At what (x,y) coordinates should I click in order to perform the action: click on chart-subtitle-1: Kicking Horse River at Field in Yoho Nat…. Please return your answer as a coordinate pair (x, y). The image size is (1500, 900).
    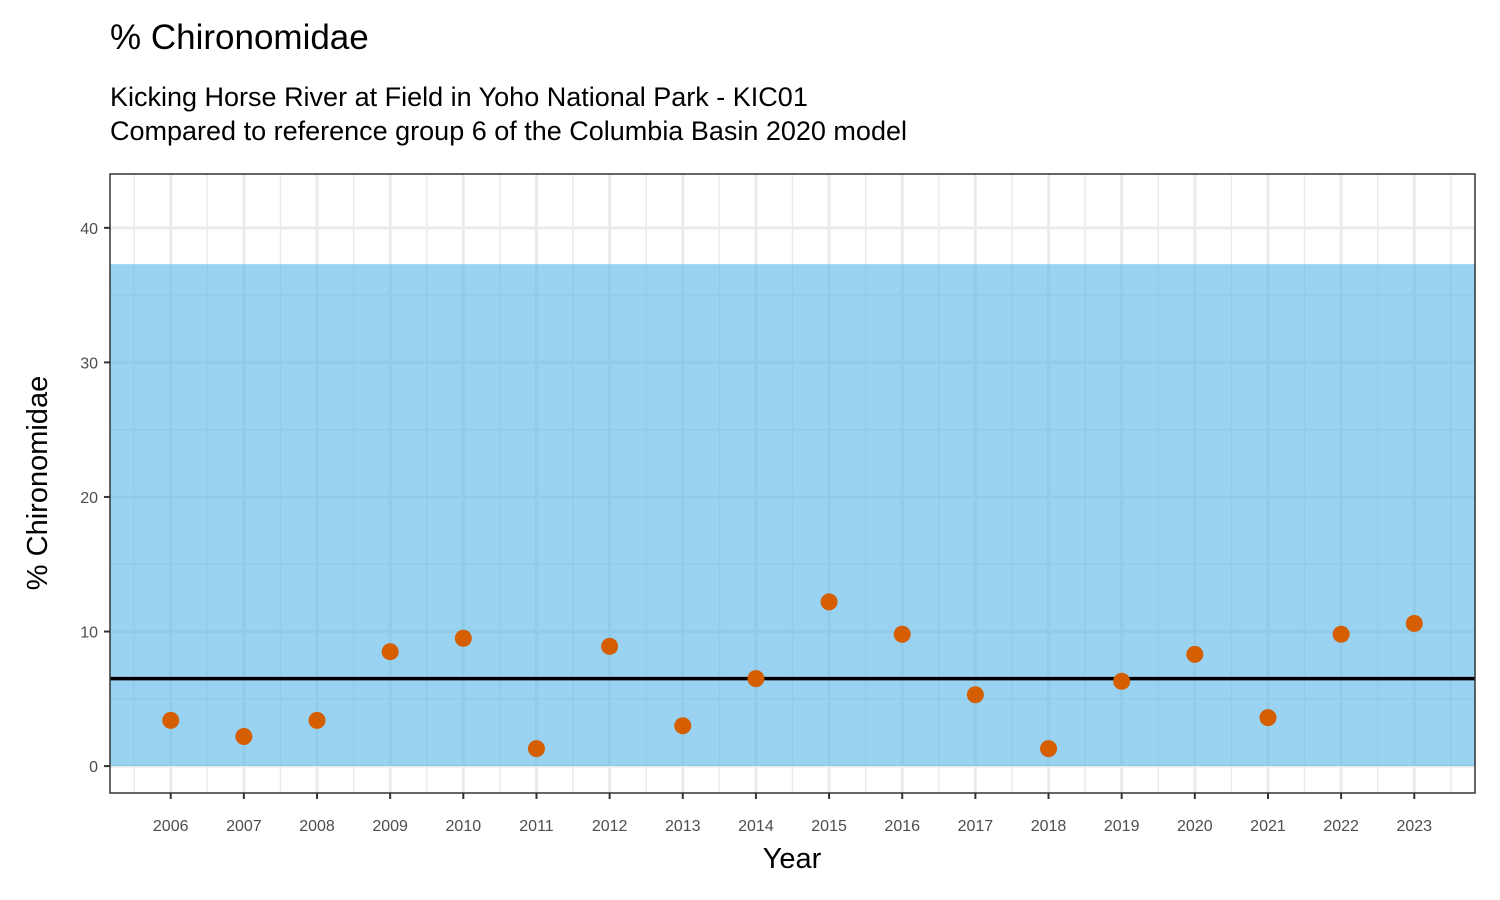
    Looking at the image, I should click on (459, 97).